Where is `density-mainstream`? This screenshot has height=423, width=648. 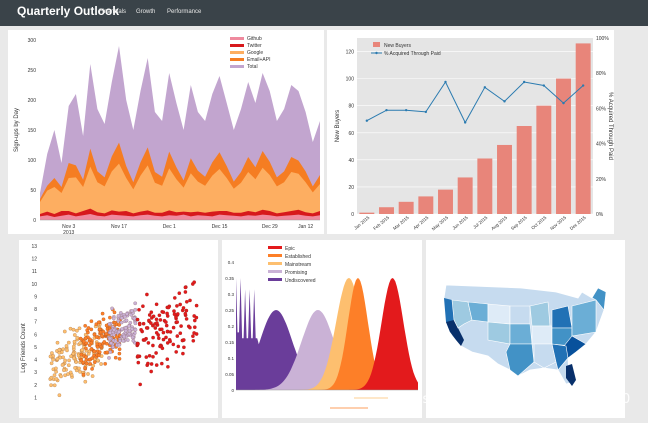
density-mainstream is located at coordinates (327, 334).